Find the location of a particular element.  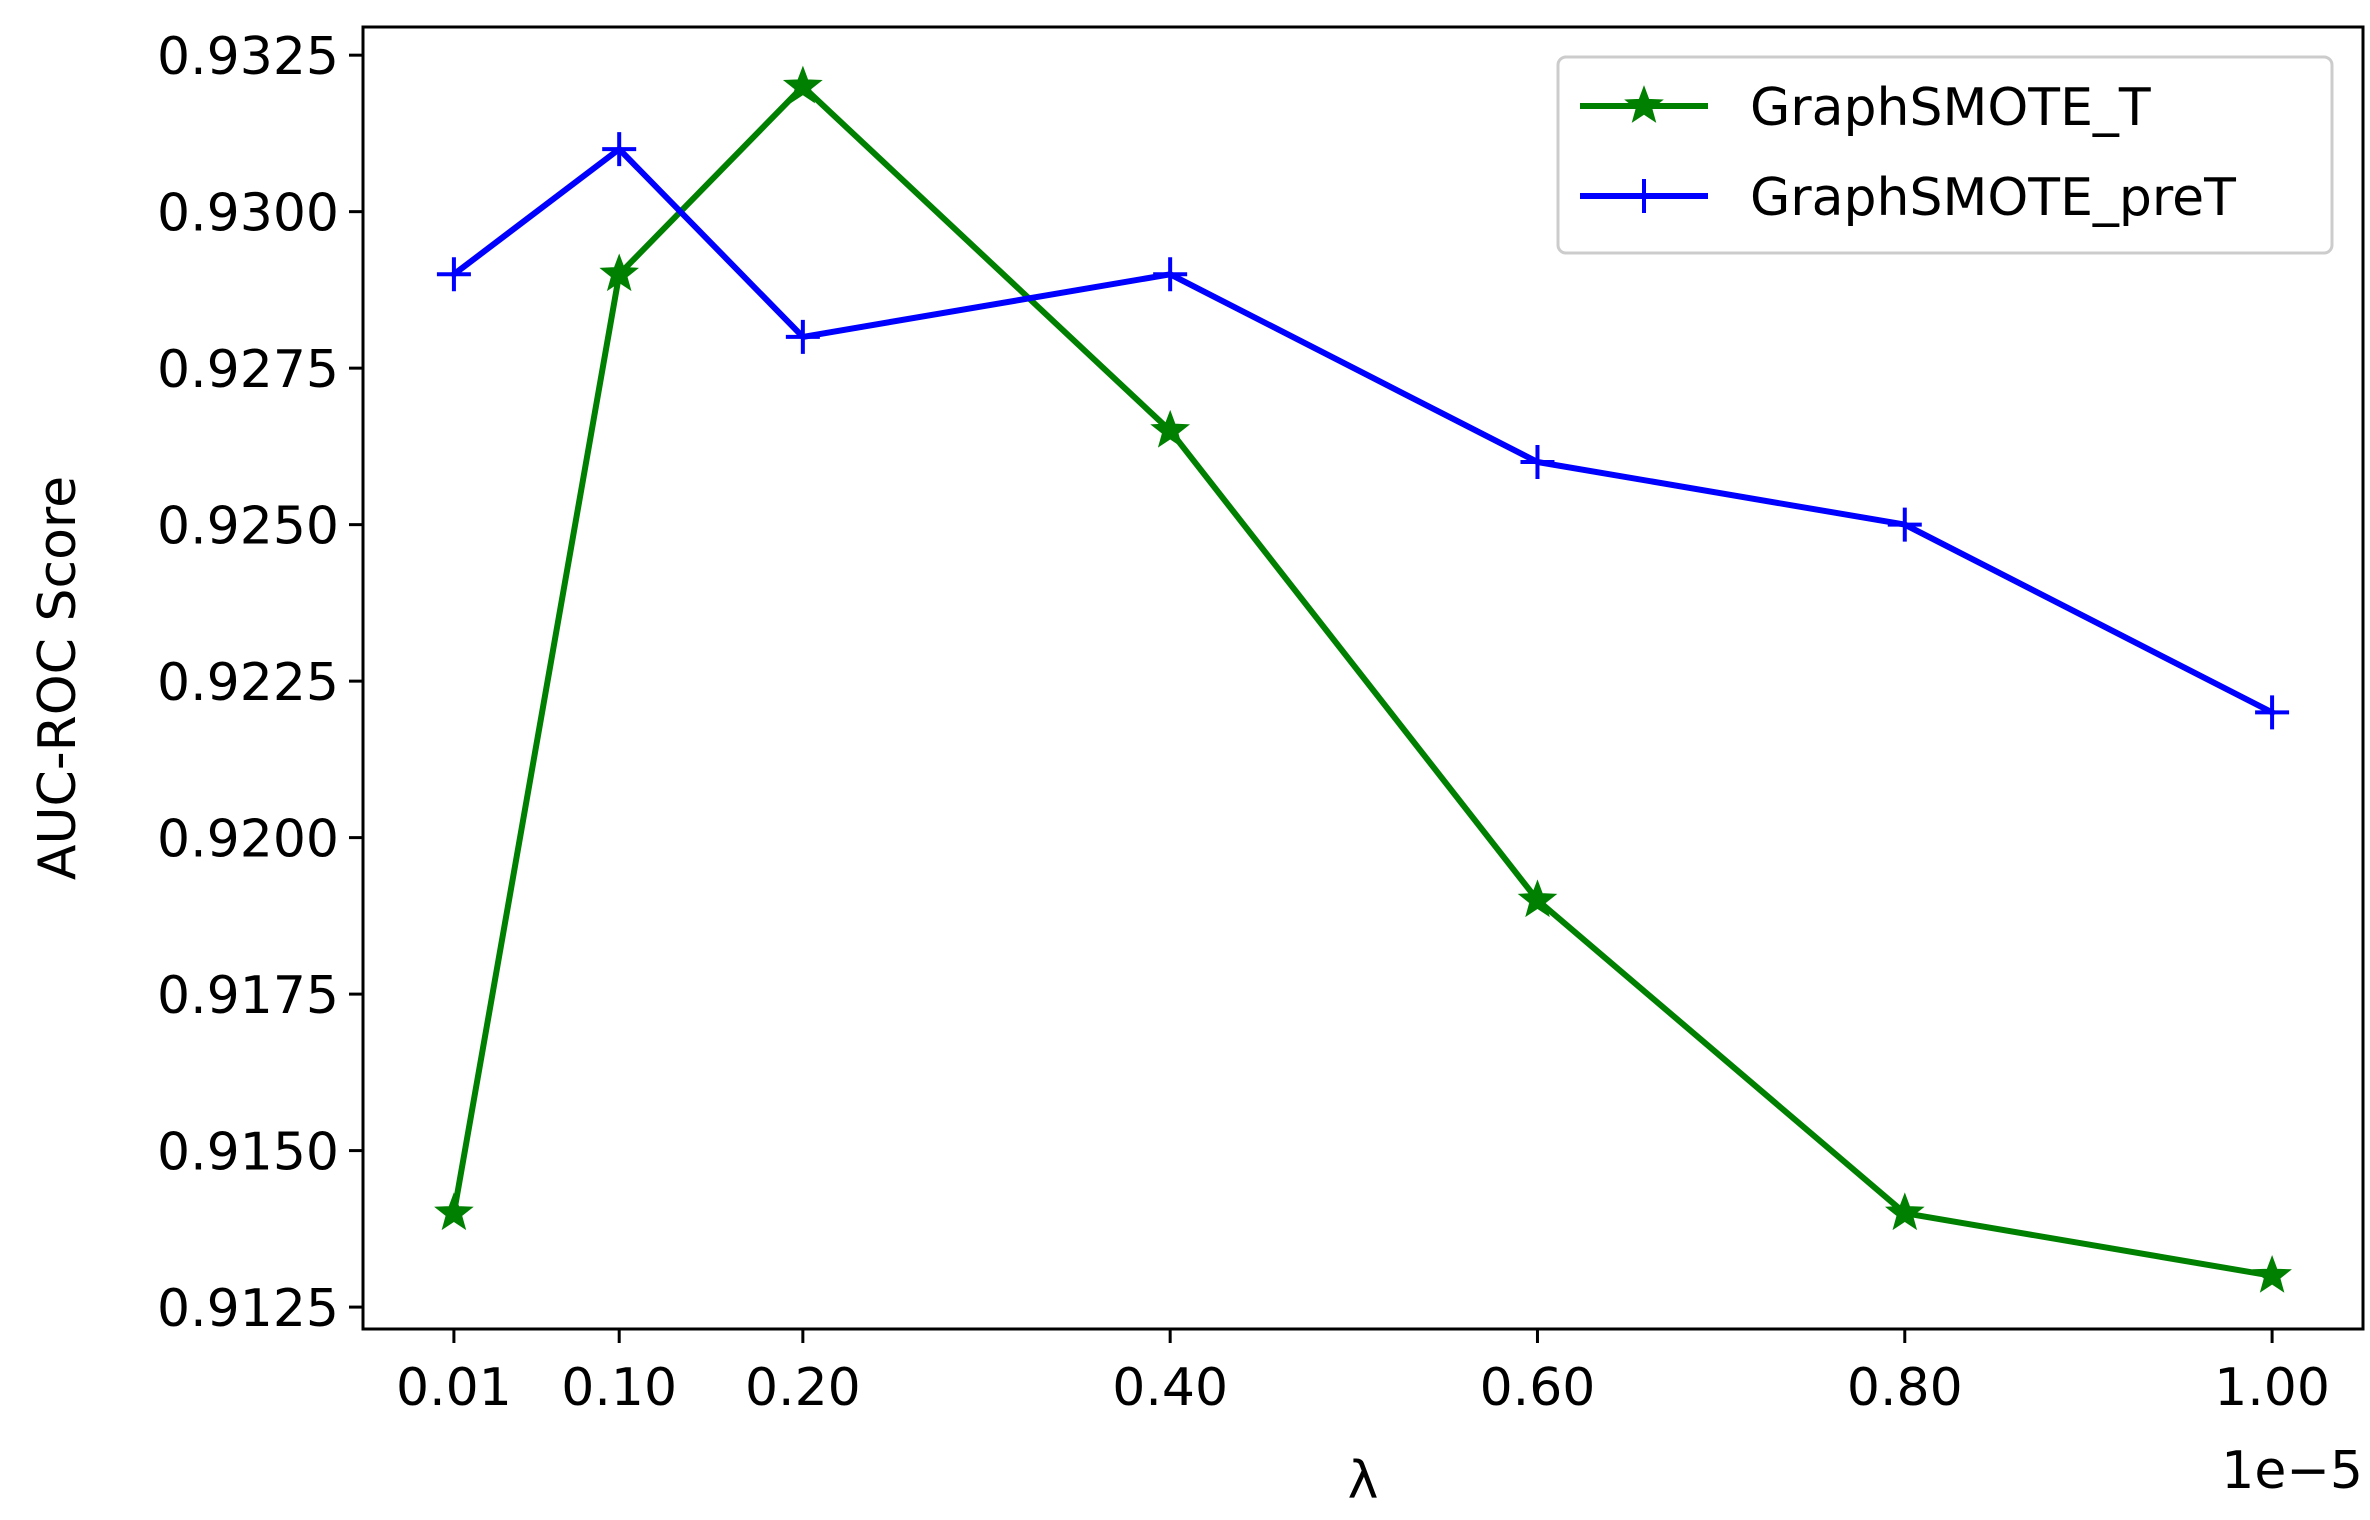

y-tick-label: 0.9125 is located at coordinates (248, 1309).